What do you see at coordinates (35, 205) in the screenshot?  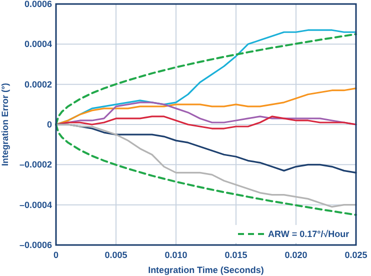 I see `y-tick-label: –0.0004` at bounding box center [35, 205].